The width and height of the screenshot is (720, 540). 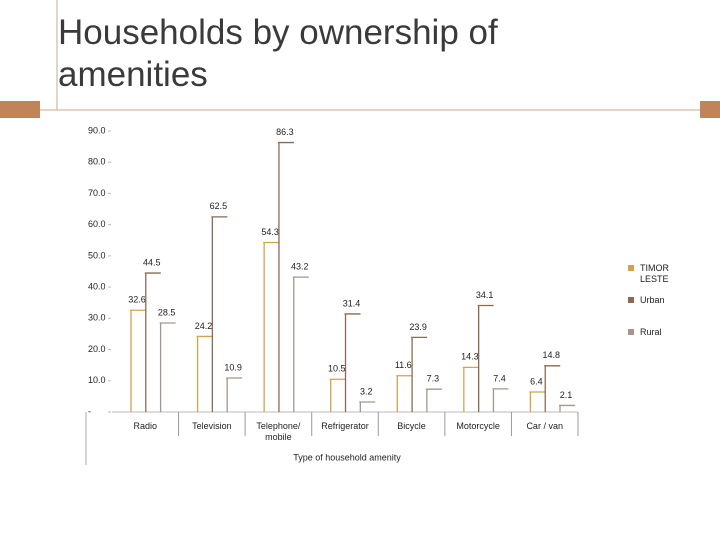 I want to click on data-label: 28.5, so click(x=167, y=312).